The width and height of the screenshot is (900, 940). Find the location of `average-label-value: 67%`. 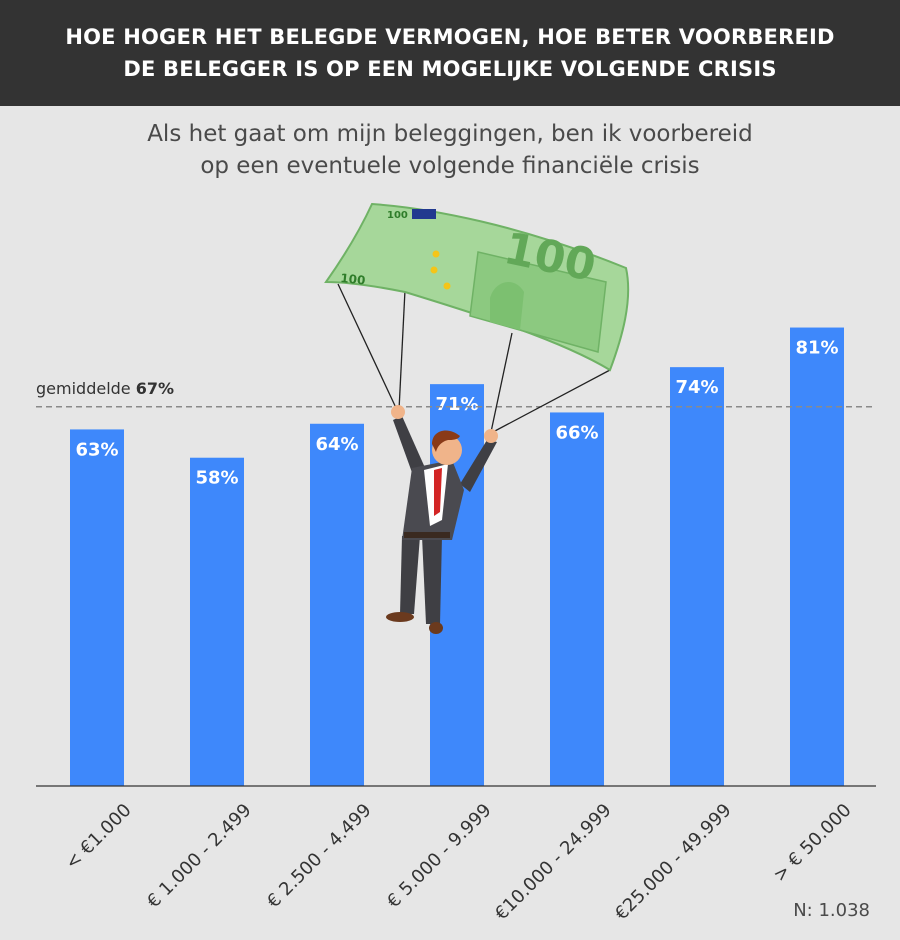

average-label-value: 67% is located at coordinates (155, 388).